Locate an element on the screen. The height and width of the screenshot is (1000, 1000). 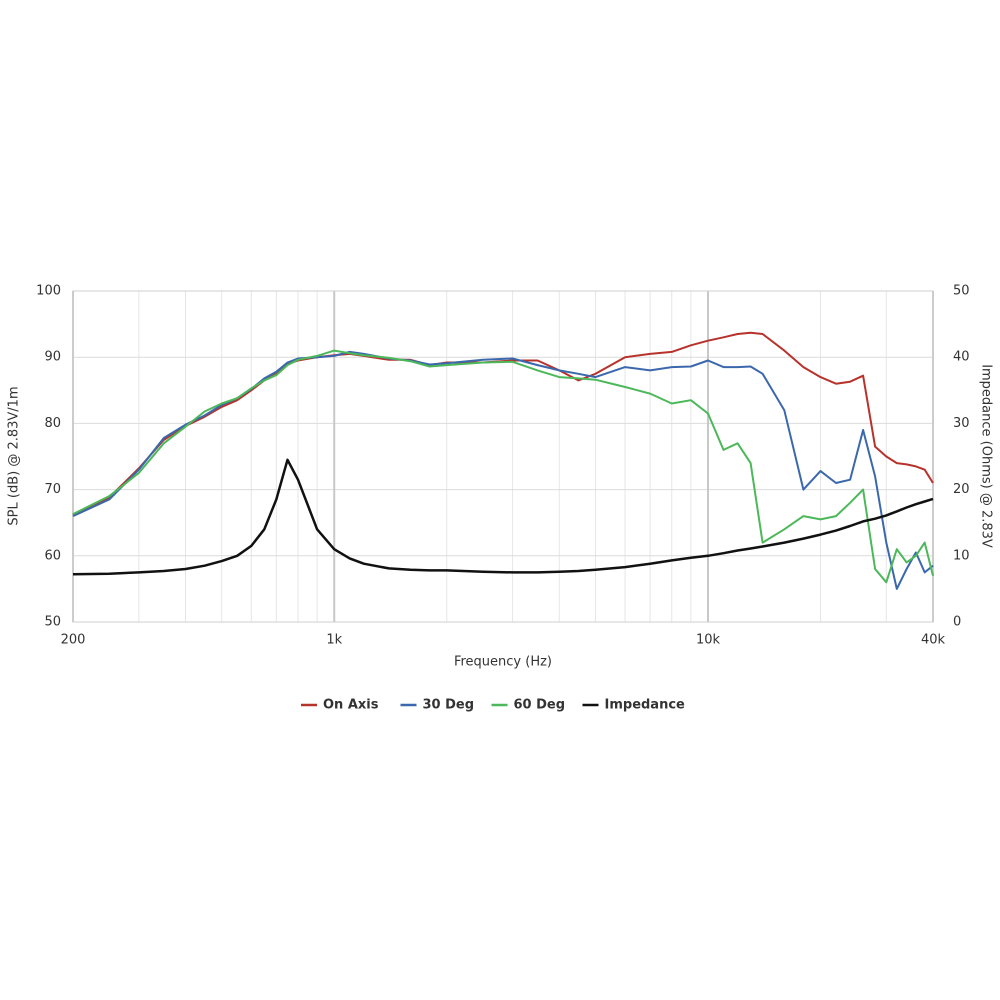
y-tick-label: 70 is located at coordinates (52, 489).